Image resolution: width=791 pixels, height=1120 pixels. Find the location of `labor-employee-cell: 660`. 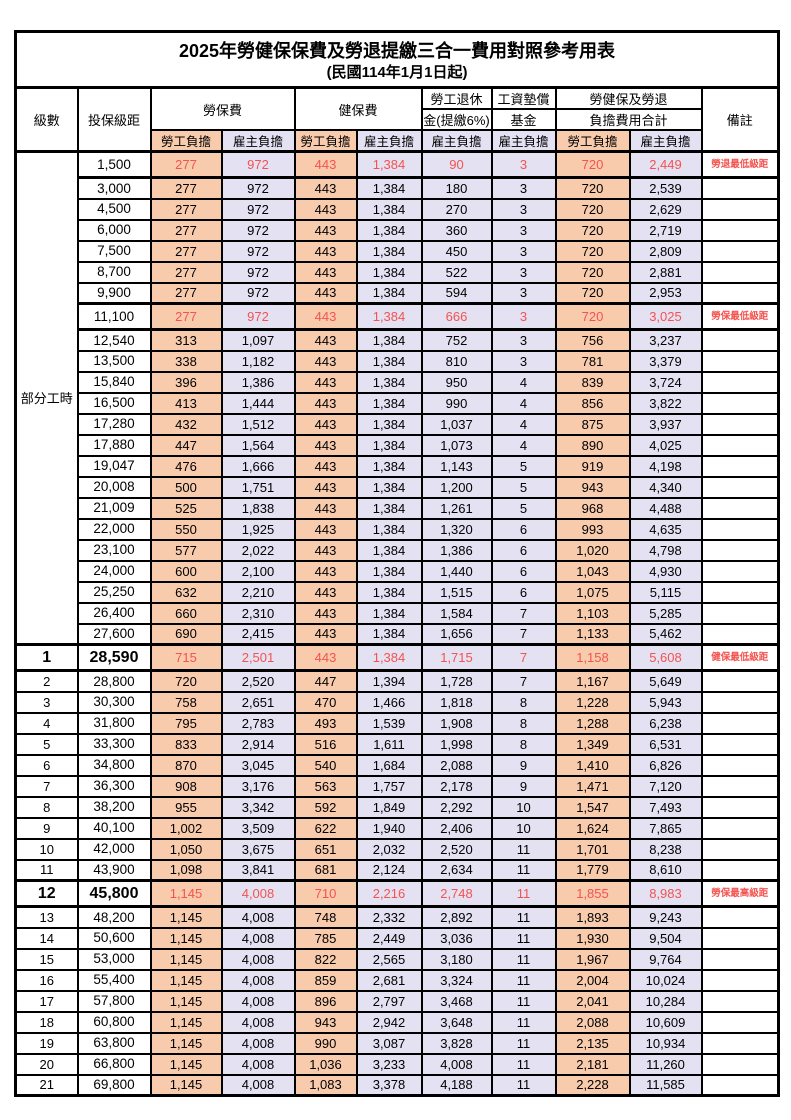

labor-employee-cell: 660 is located at coordinates (186, 613).